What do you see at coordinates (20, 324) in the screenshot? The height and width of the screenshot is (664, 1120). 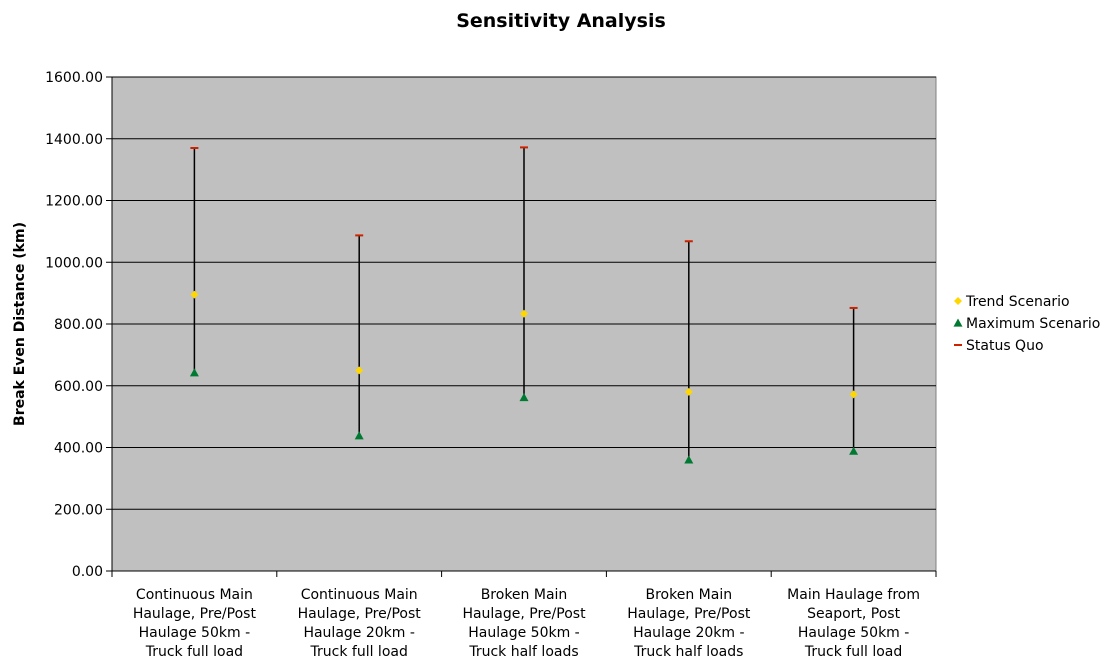 I see `y-axis-label: Break Even Distance (km)` at bounding box center [20, 324].